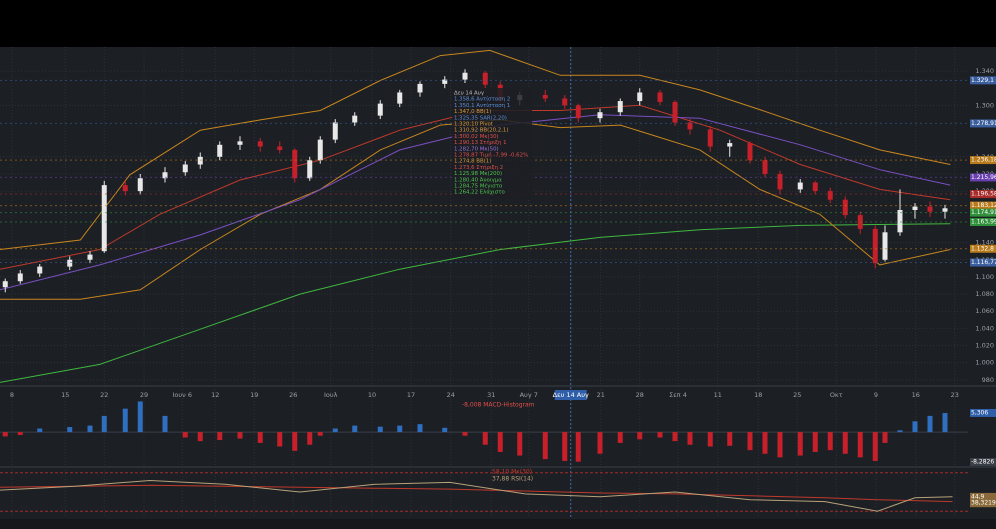 This screenshot has width=996, height=529. I want to click on y-tick-label: 1.300, so click(984, 105).